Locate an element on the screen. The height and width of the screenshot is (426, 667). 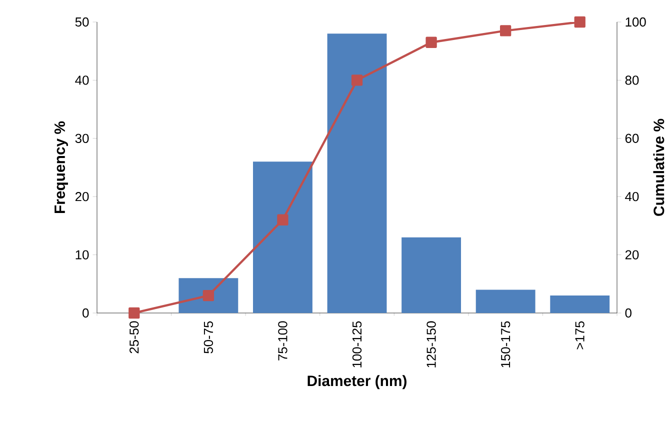
y-tick-label: 30 is located at coordinates (82, 138).